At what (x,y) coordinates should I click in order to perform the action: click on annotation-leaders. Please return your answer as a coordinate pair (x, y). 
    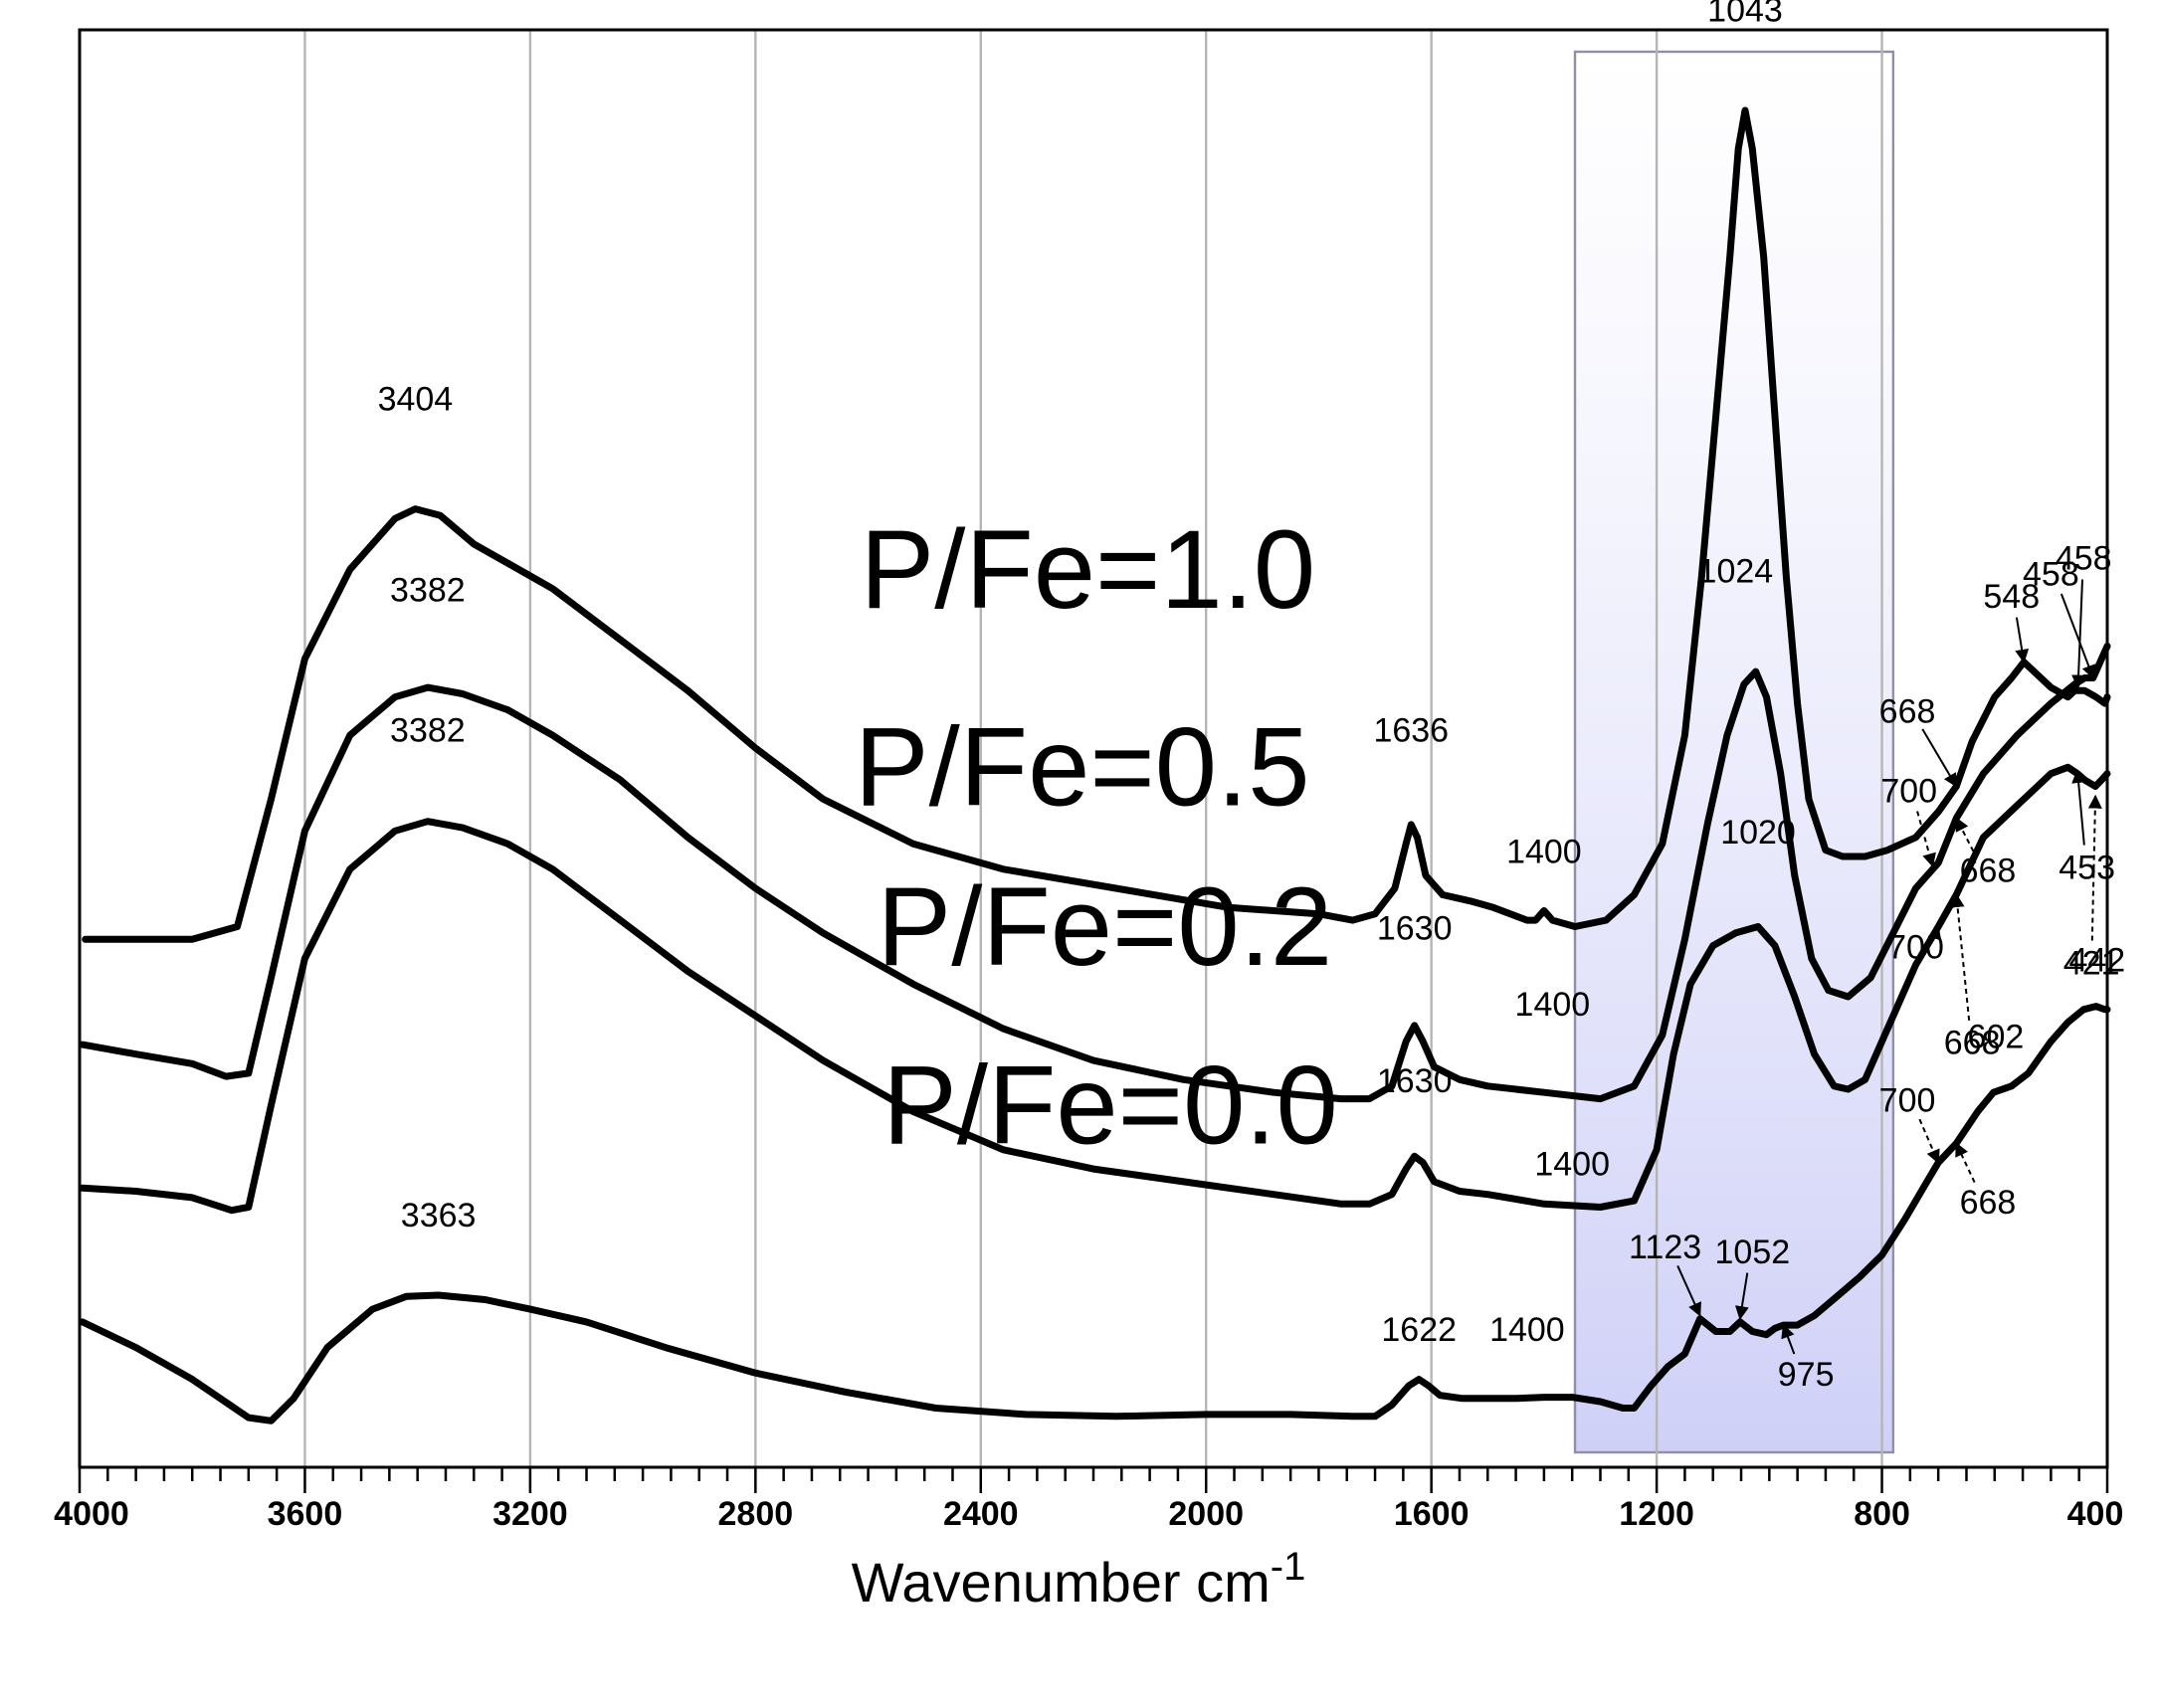
    Looking at the image, I should click on (1889, 967).